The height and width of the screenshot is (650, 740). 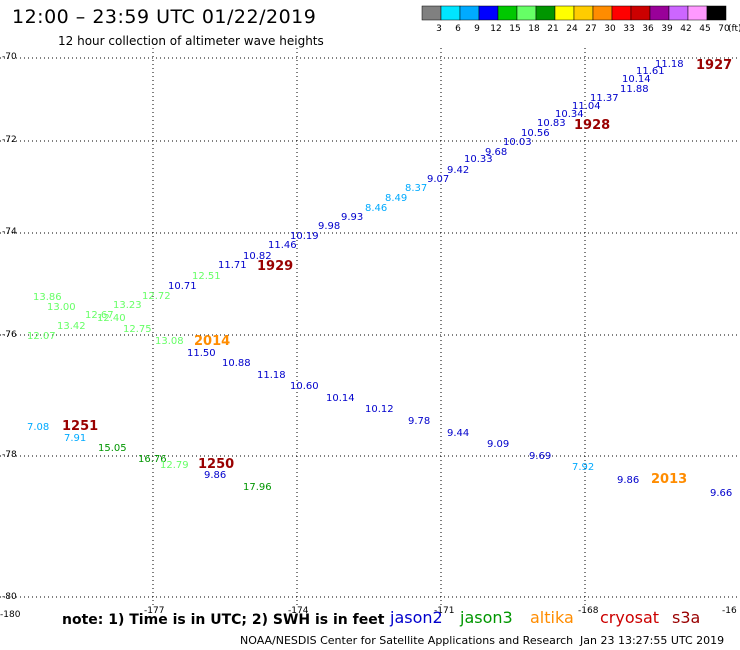 I want to click on wave-height-label: 12.72, so click(x=156, y=296).